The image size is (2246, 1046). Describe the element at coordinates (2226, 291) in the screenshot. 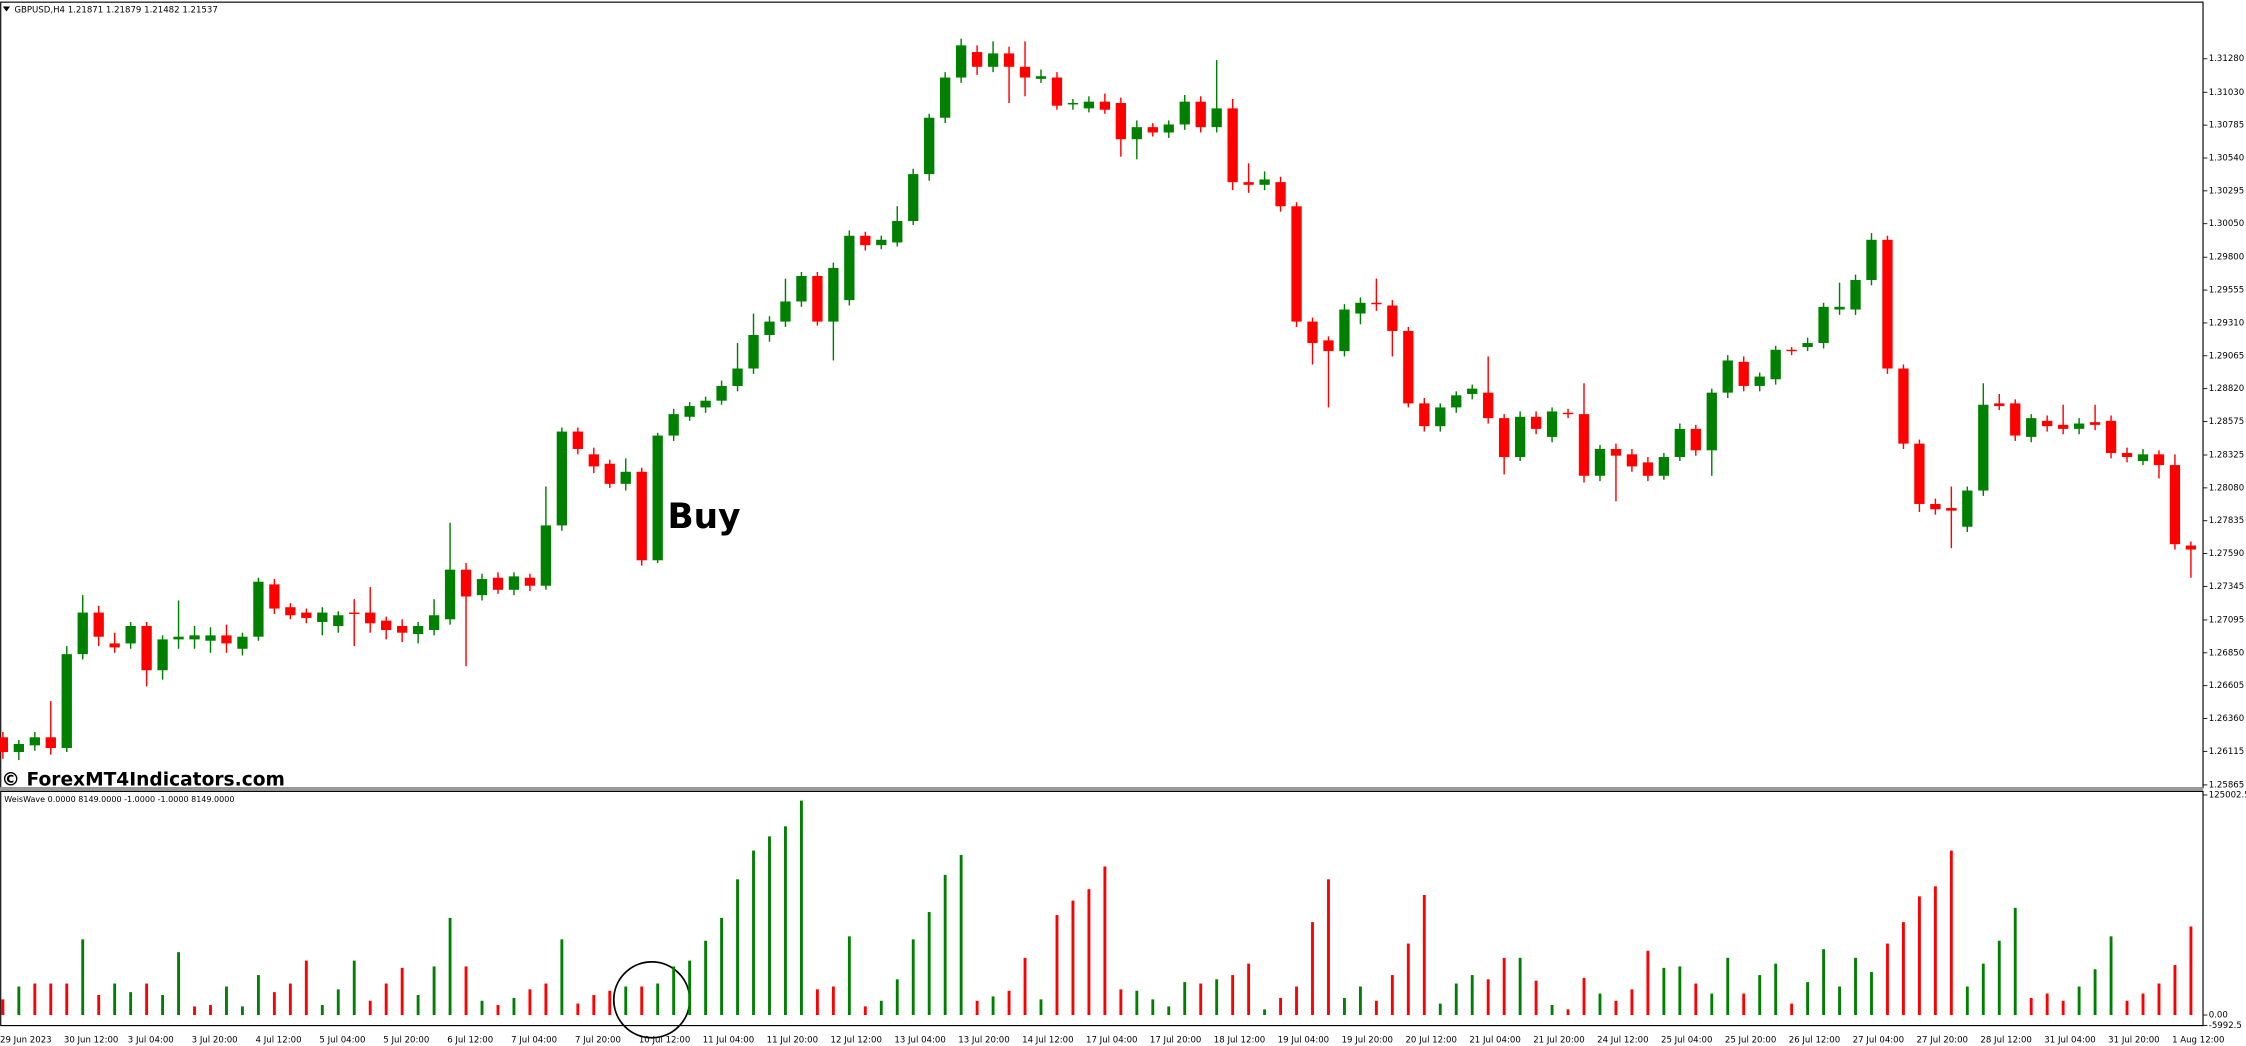

I see `y-tick-label: 1.29555` at that location.